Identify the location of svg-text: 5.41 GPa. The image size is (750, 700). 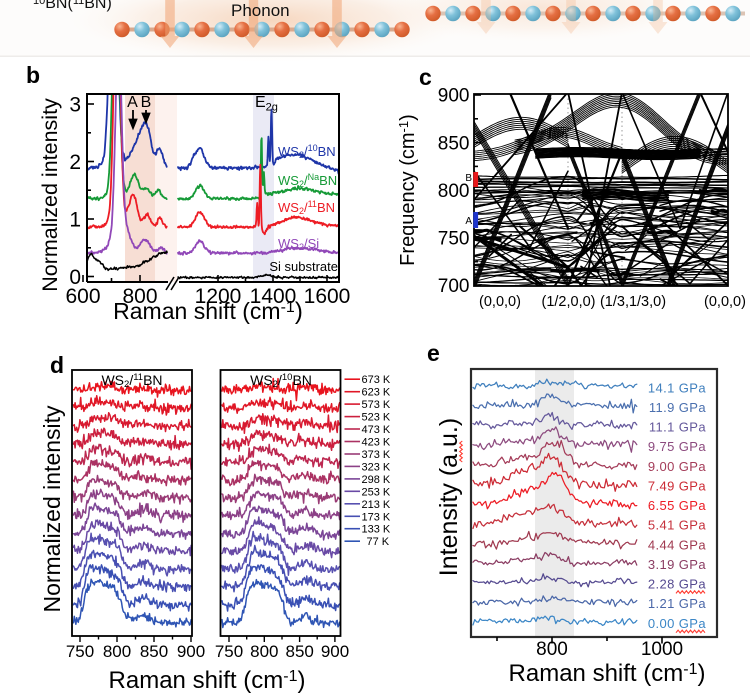
(677, 525).